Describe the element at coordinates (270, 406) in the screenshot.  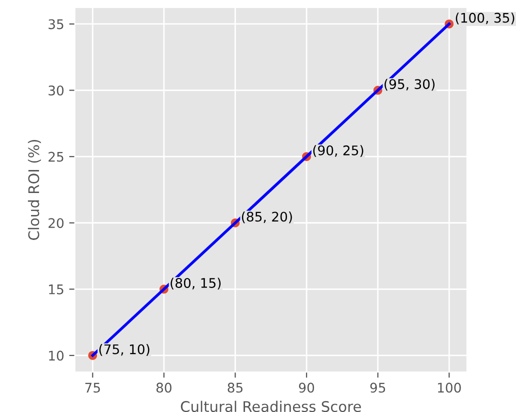
I see `x-axis-title: Cultural Readiness Score` at that location.